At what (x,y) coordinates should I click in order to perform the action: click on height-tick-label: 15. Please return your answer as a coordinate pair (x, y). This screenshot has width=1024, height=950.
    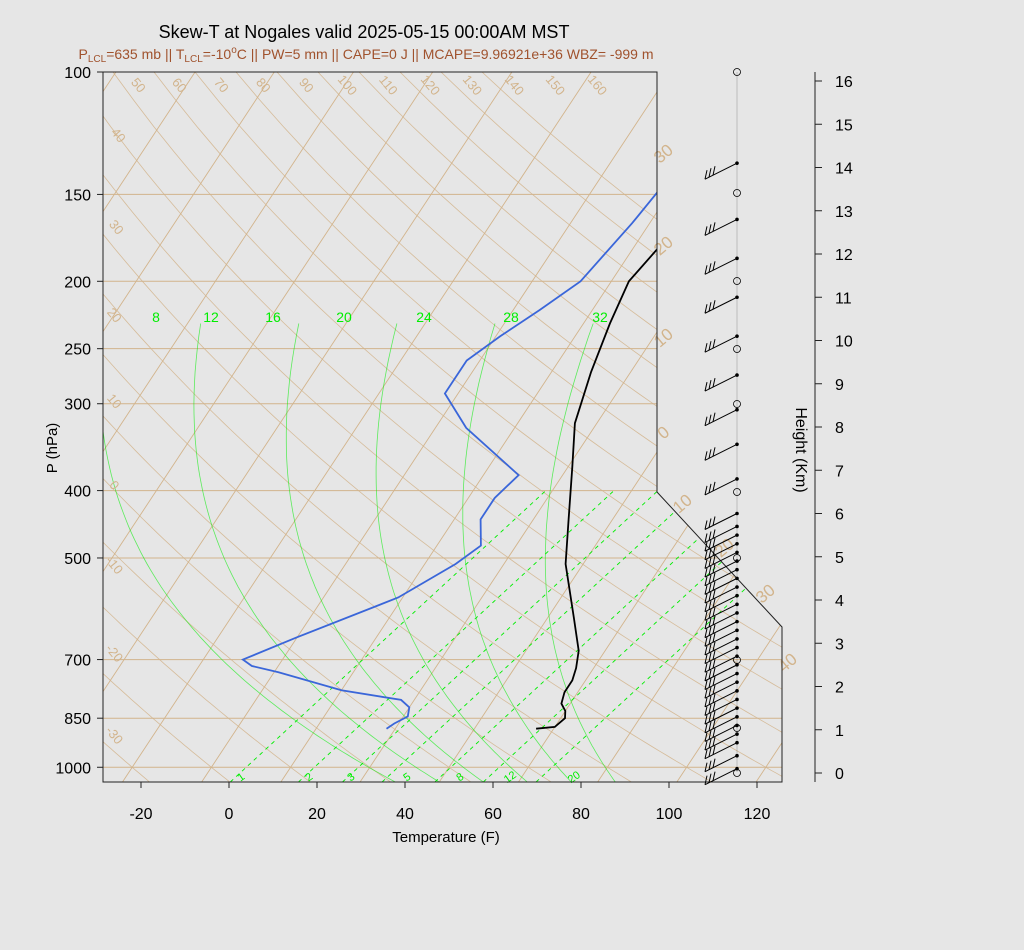
    Looking at the image, I should click on (844, 125).